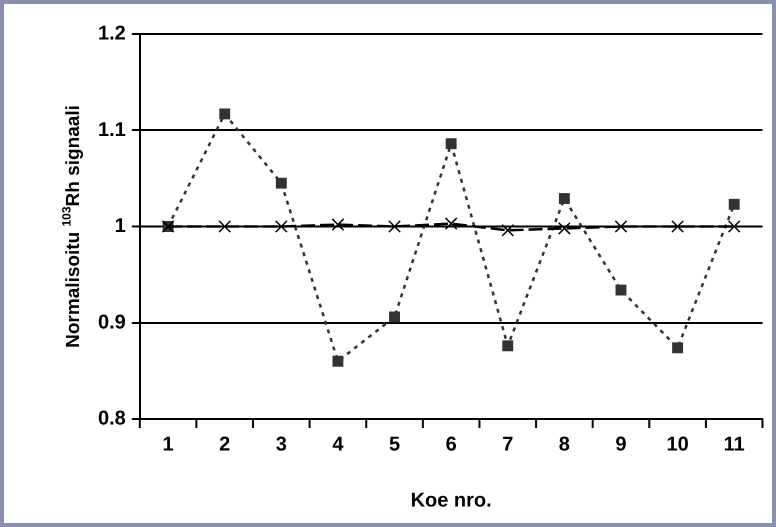 The image size is (776, 527). I want to click on x-tick-label: 6, so click(451, 445).